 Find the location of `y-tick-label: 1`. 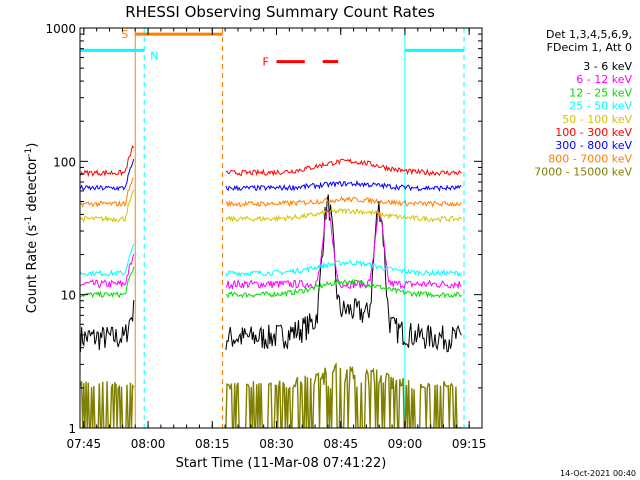

y-tick-label: 1 is located at coordinates (72, 429).